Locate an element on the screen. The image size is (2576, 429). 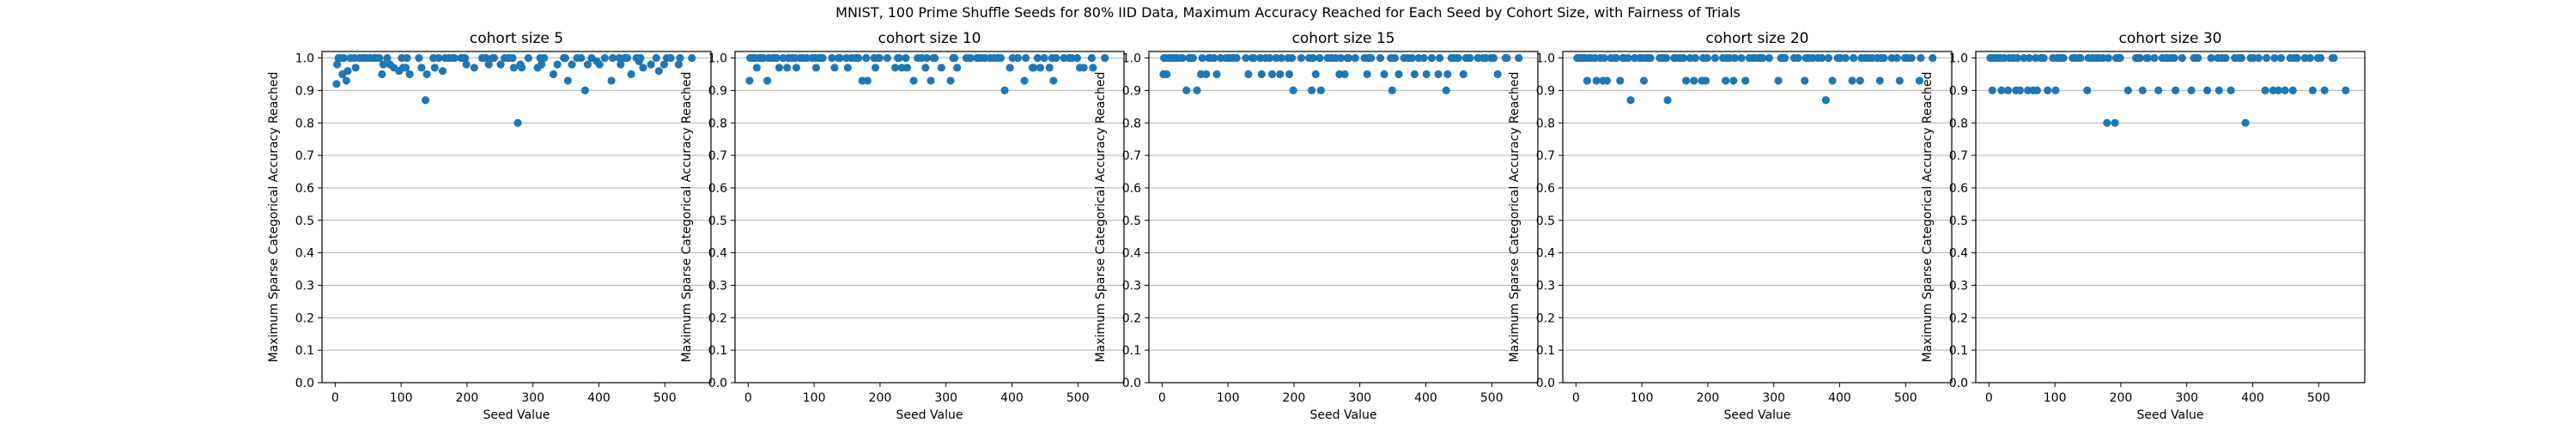
subplot-title: cohort size 15 is located at coordinates (1343, 38).